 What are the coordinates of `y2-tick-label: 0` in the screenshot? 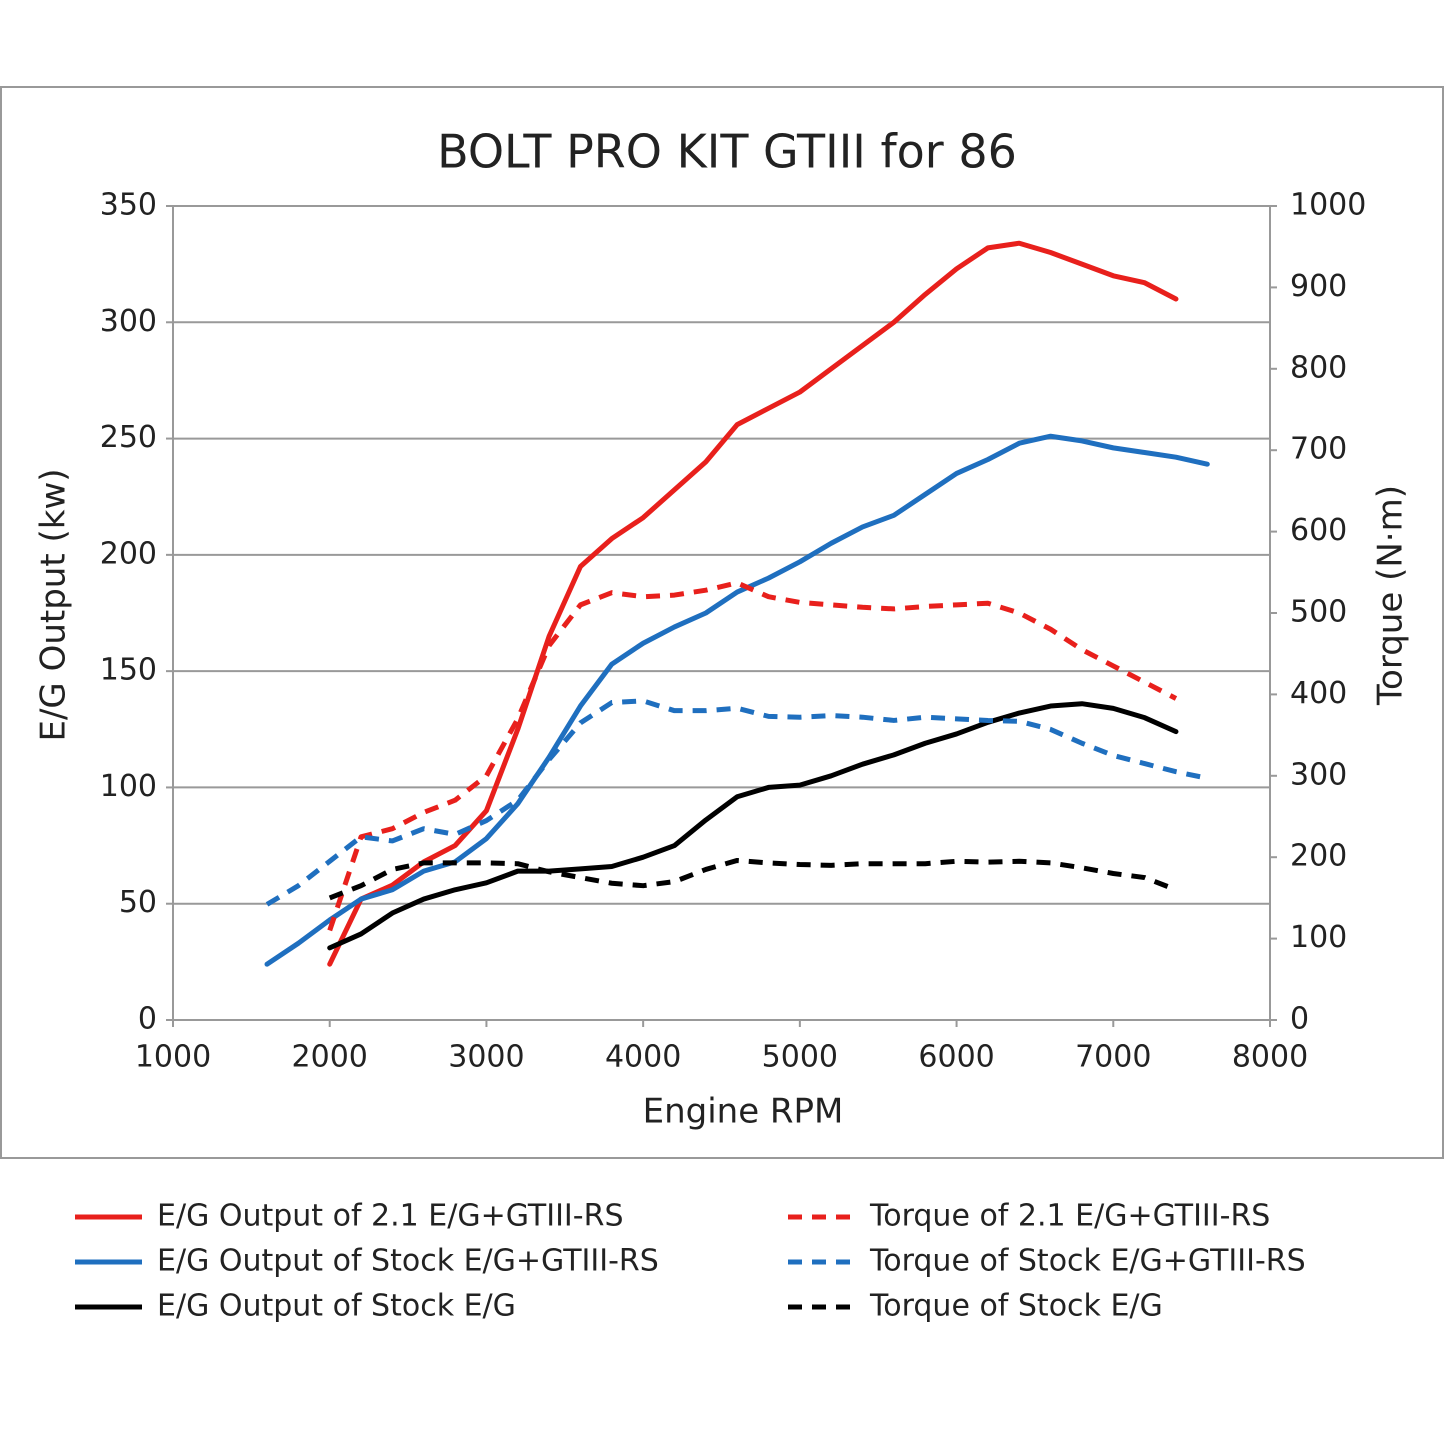 It's located at (1299, 1019).